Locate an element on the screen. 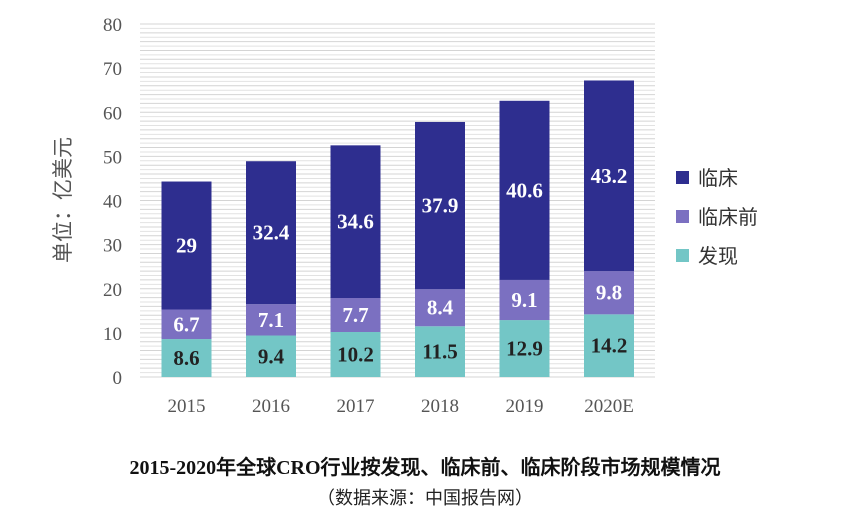  y-tick-label: 40 is located at coordinates (112, 202).